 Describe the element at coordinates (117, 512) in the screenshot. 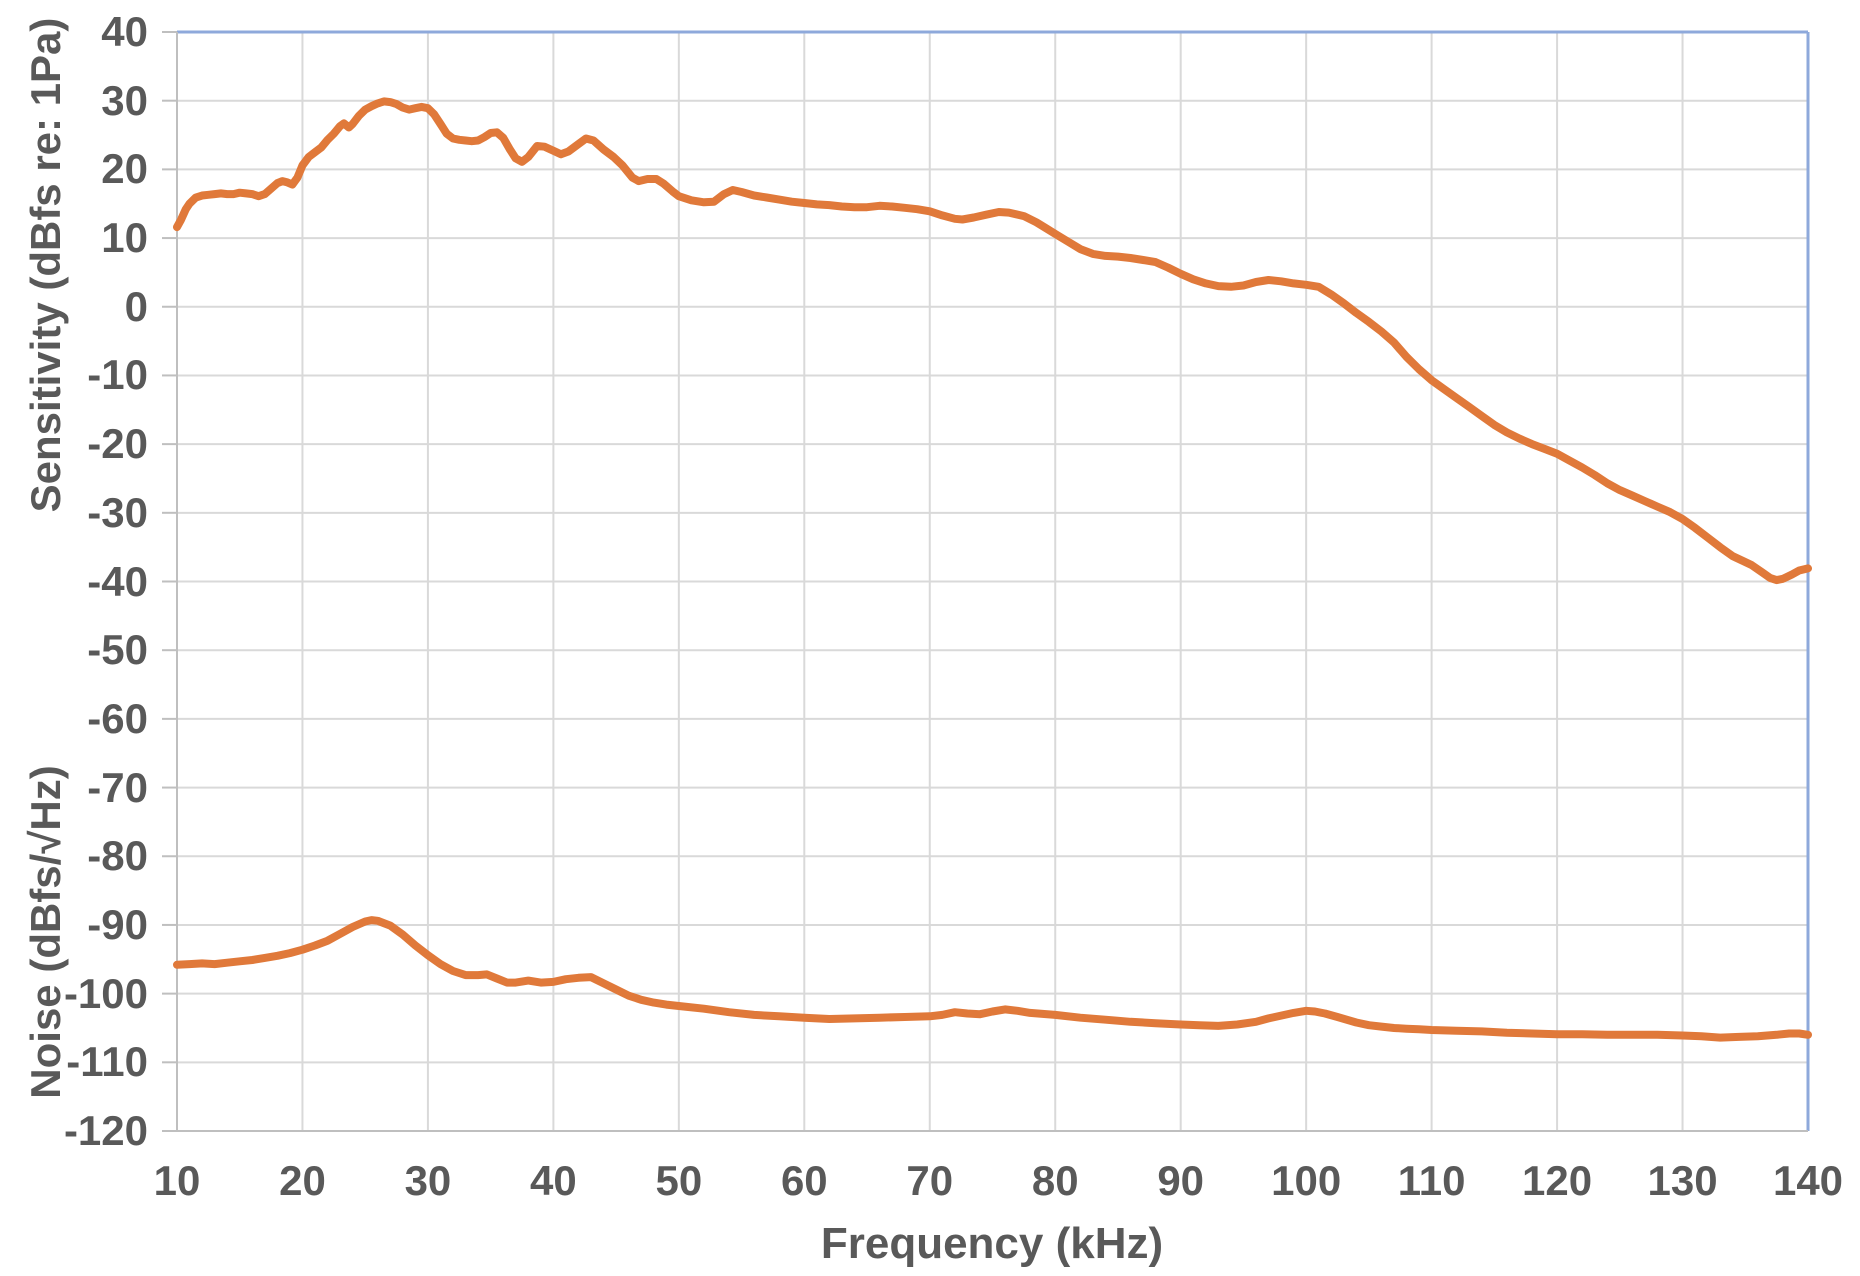

I see `y-tick-label: -30` at that location.